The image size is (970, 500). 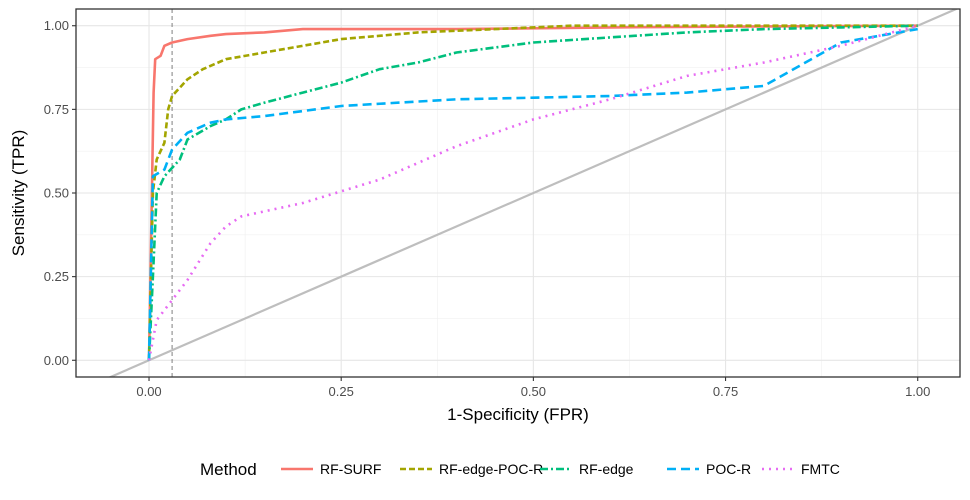 What do you see at coordinates (491, 469) in the screenshot?
I see `legend-label: RF-edge-POC-R` at bounding box center [491, 469].